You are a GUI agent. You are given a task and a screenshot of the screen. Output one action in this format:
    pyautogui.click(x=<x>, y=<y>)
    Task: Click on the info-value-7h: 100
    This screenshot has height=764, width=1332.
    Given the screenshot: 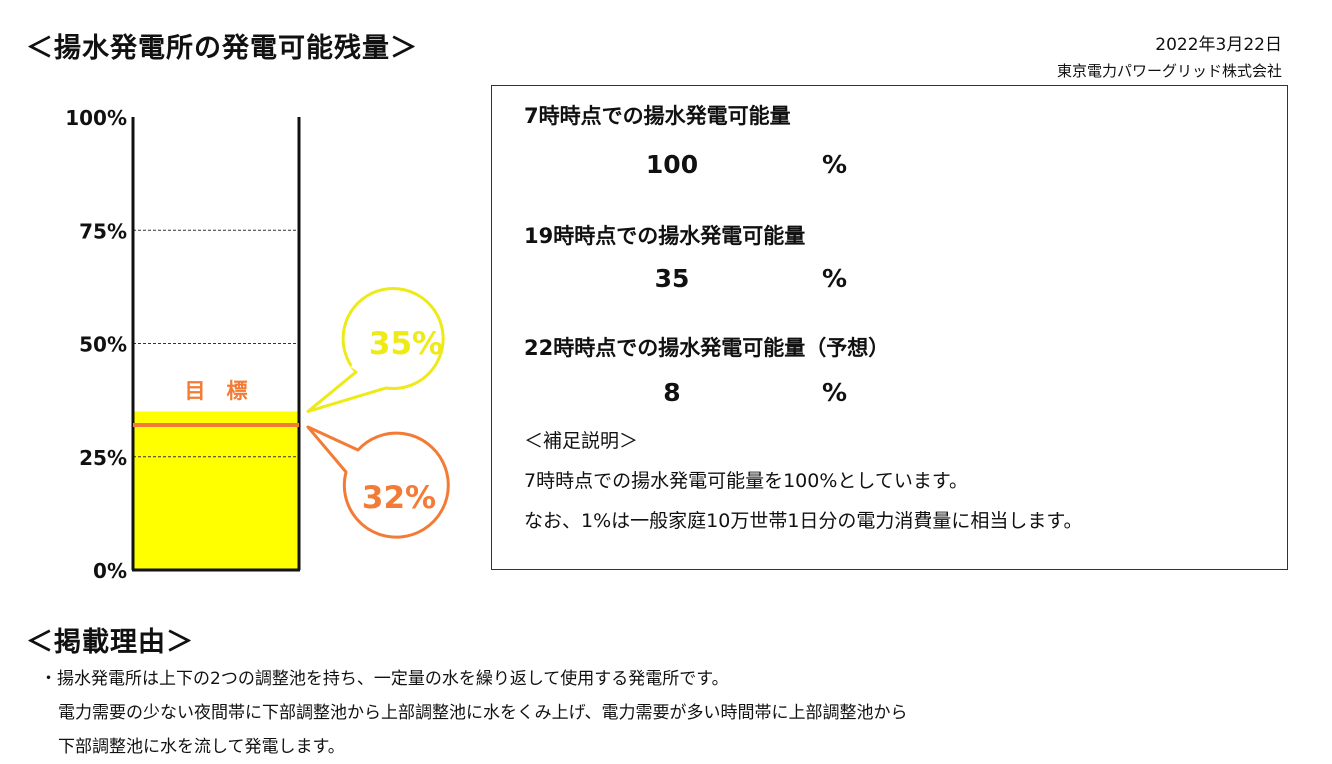 What is the action you would take?
    pyautogui.click(x=672, y=164)
    